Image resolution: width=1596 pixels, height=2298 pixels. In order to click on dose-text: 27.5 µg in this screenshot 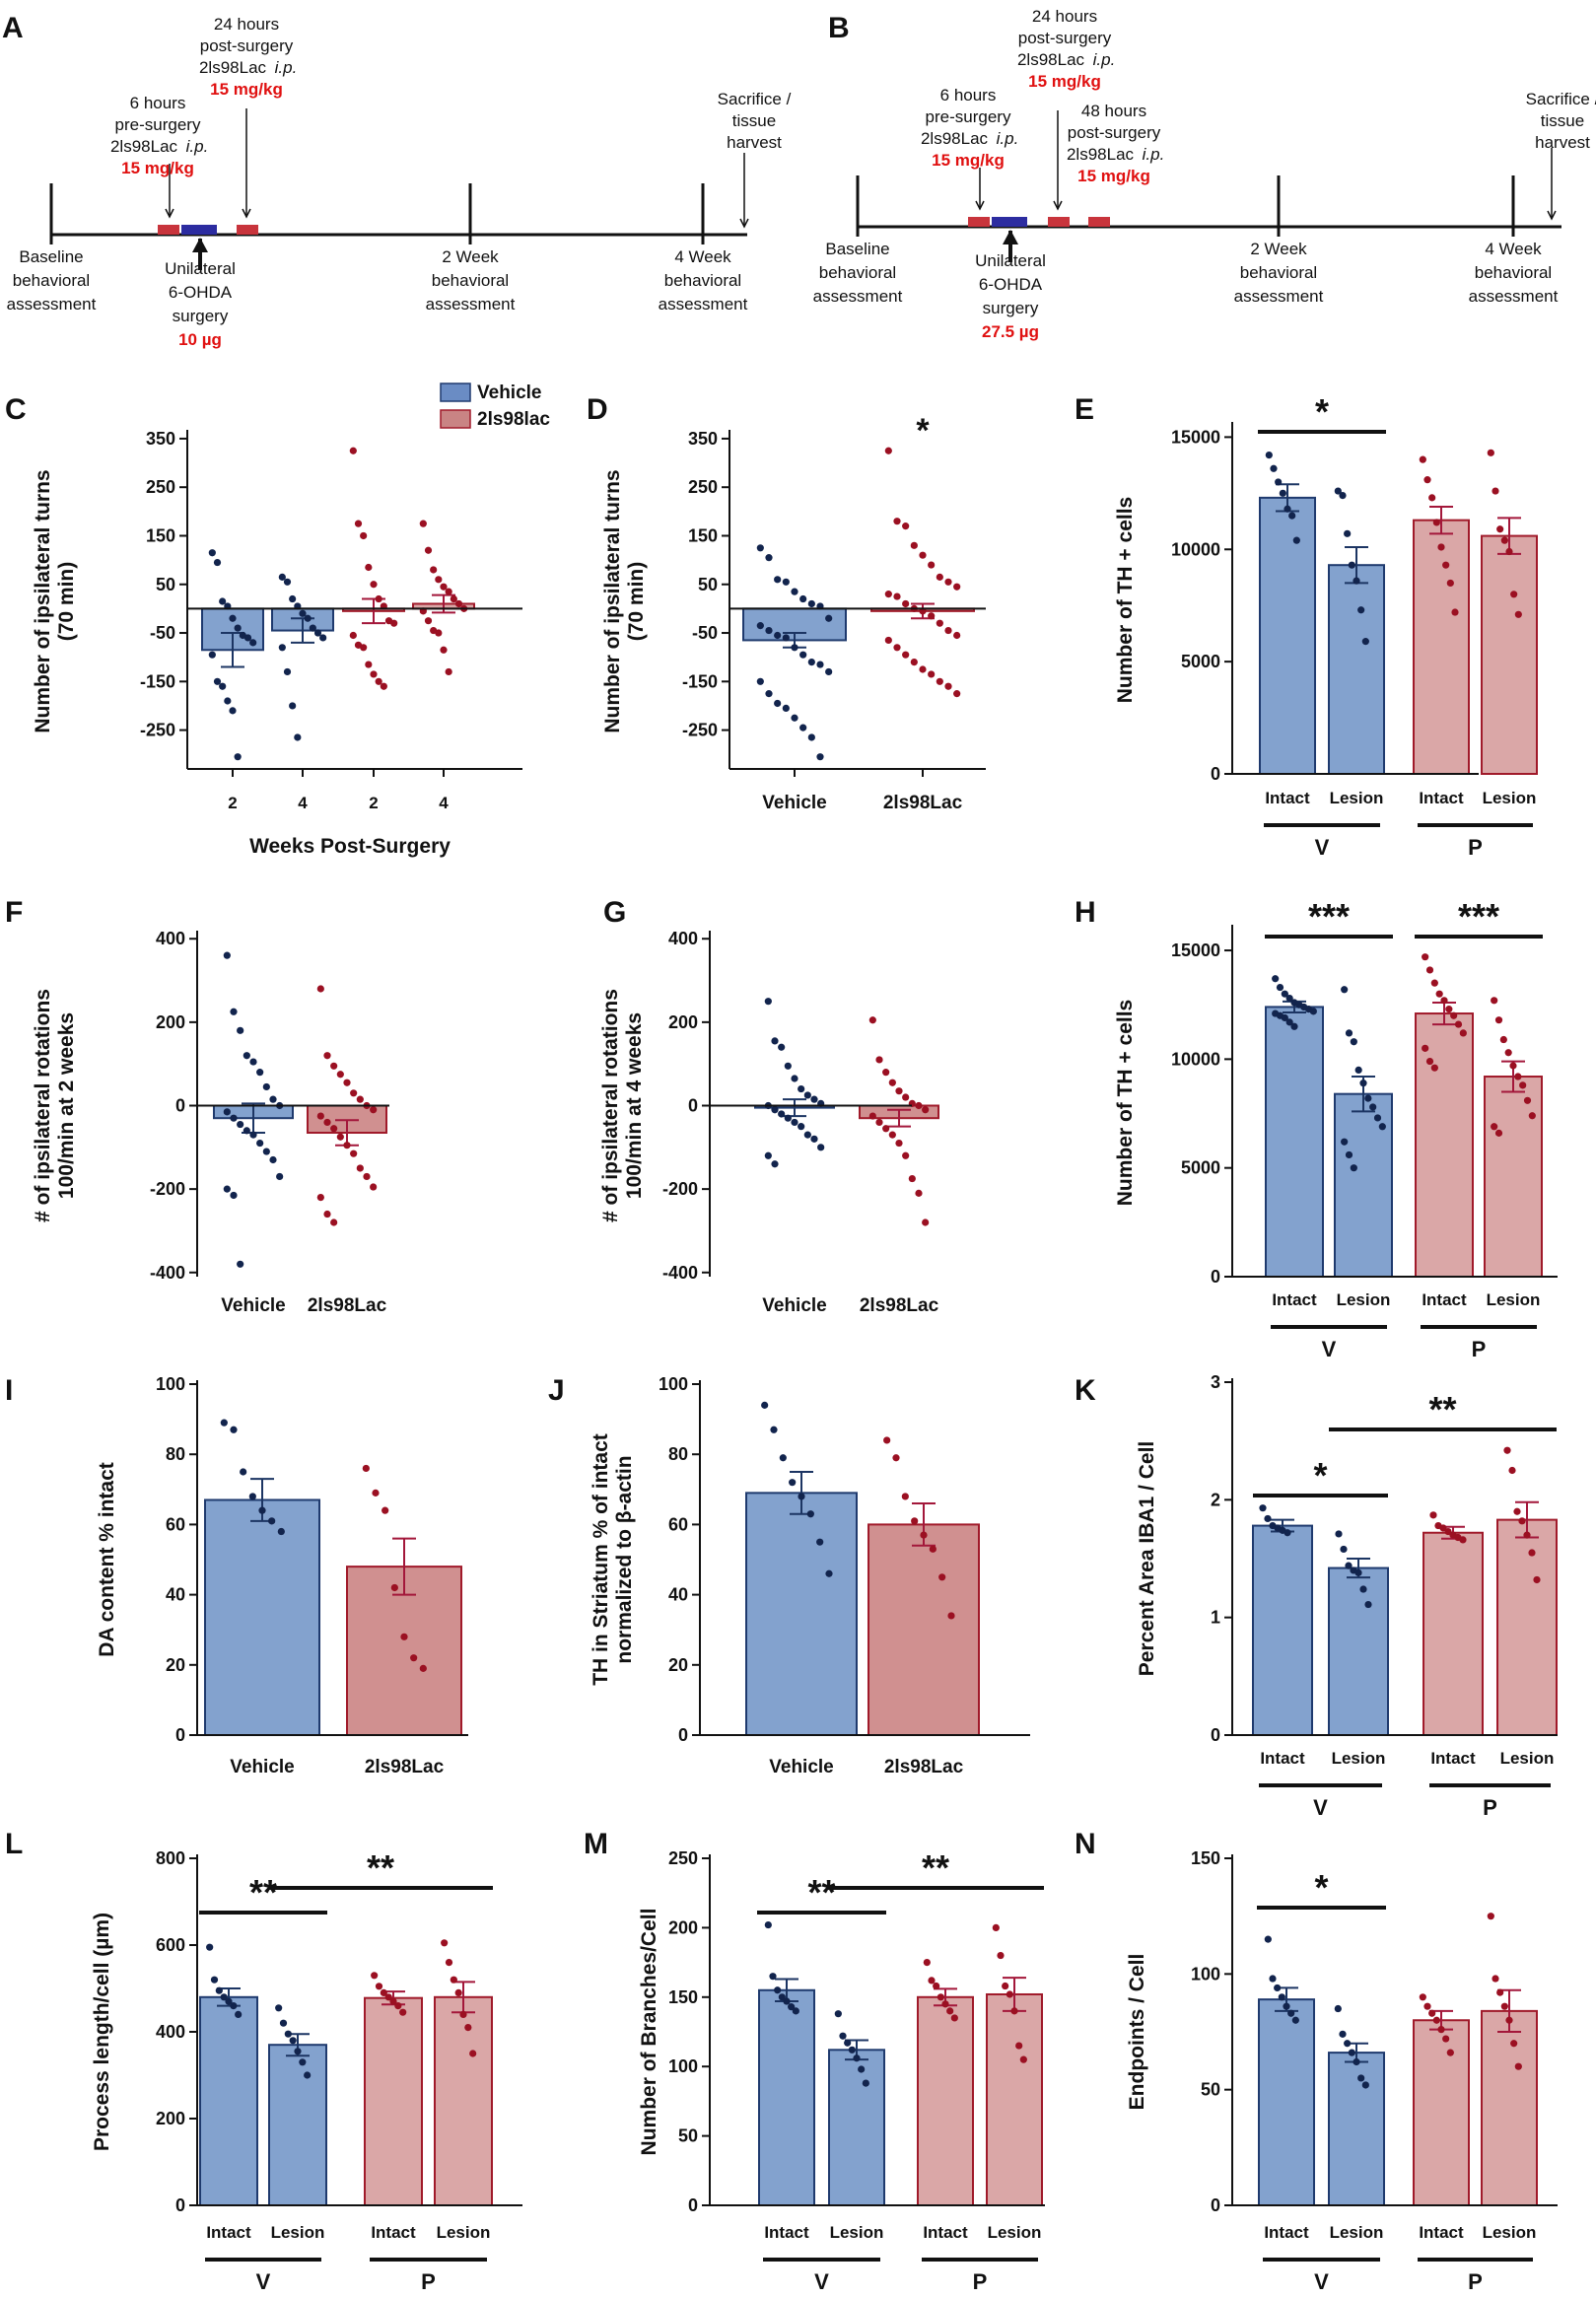, I will do `click(1010, 331)`.